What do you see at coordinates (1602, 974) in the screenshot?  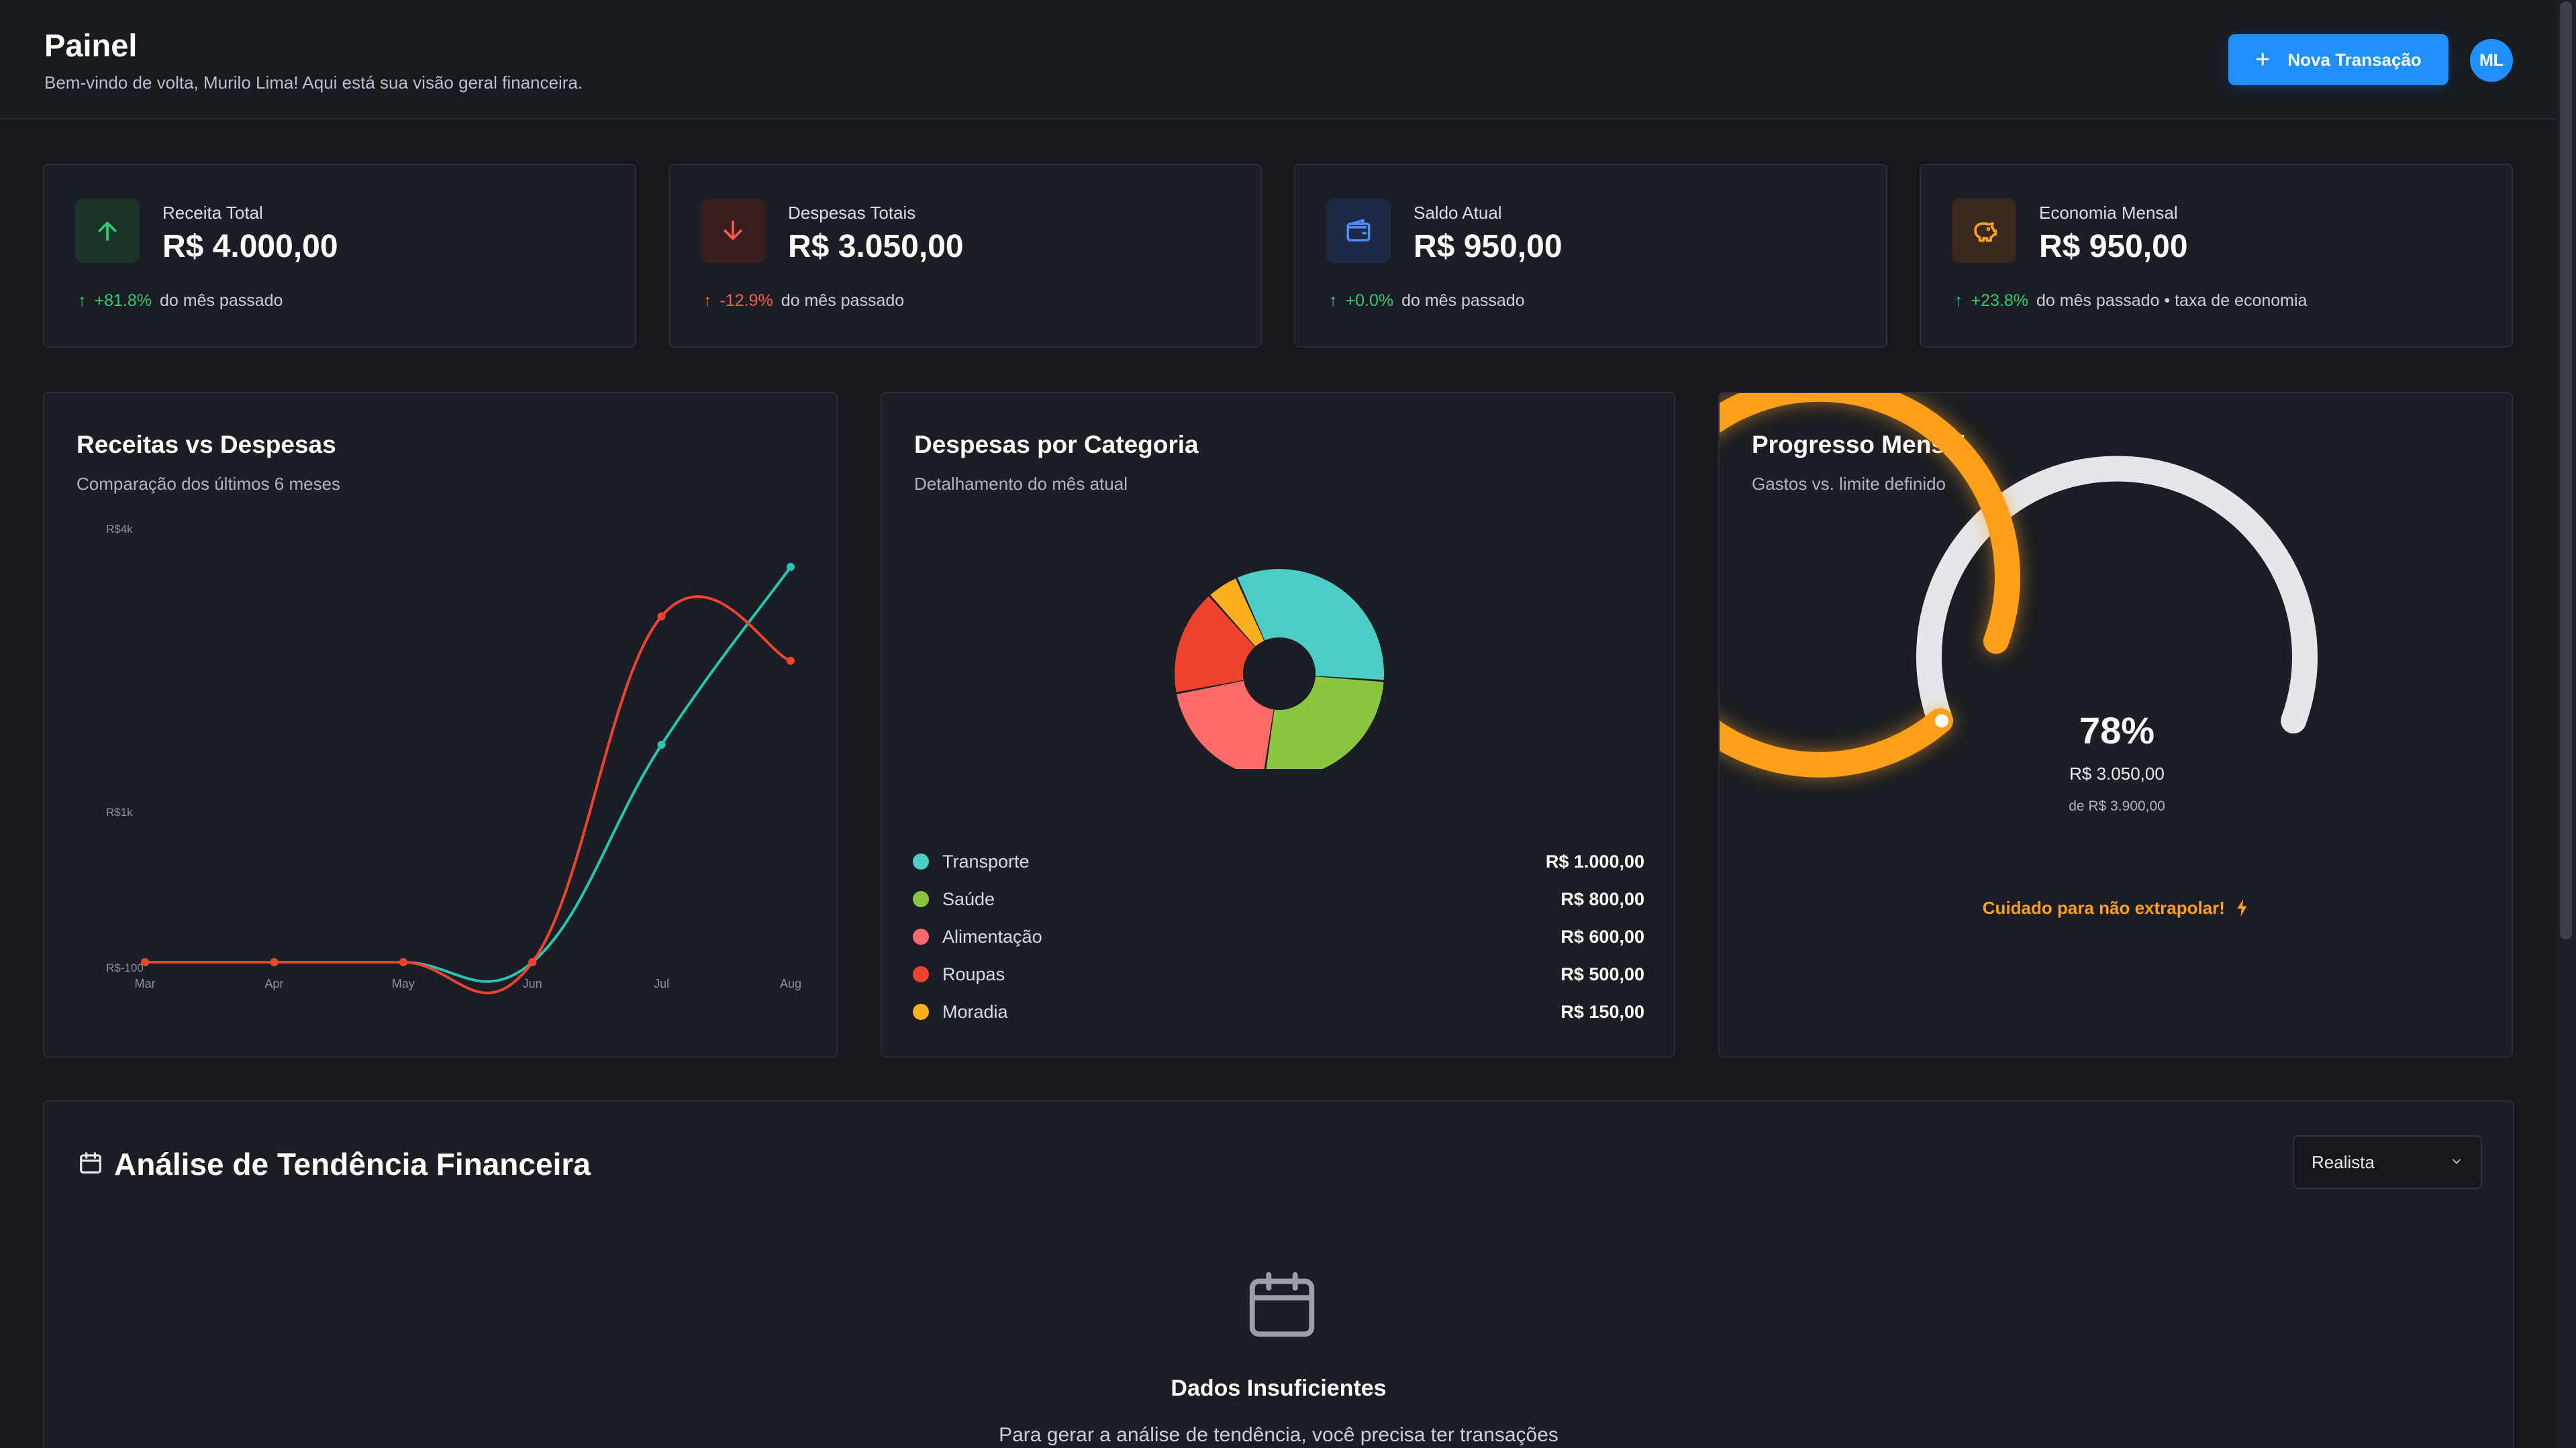 I see `legend-value: R$ 500,00` at bounding box center [1602, 974].